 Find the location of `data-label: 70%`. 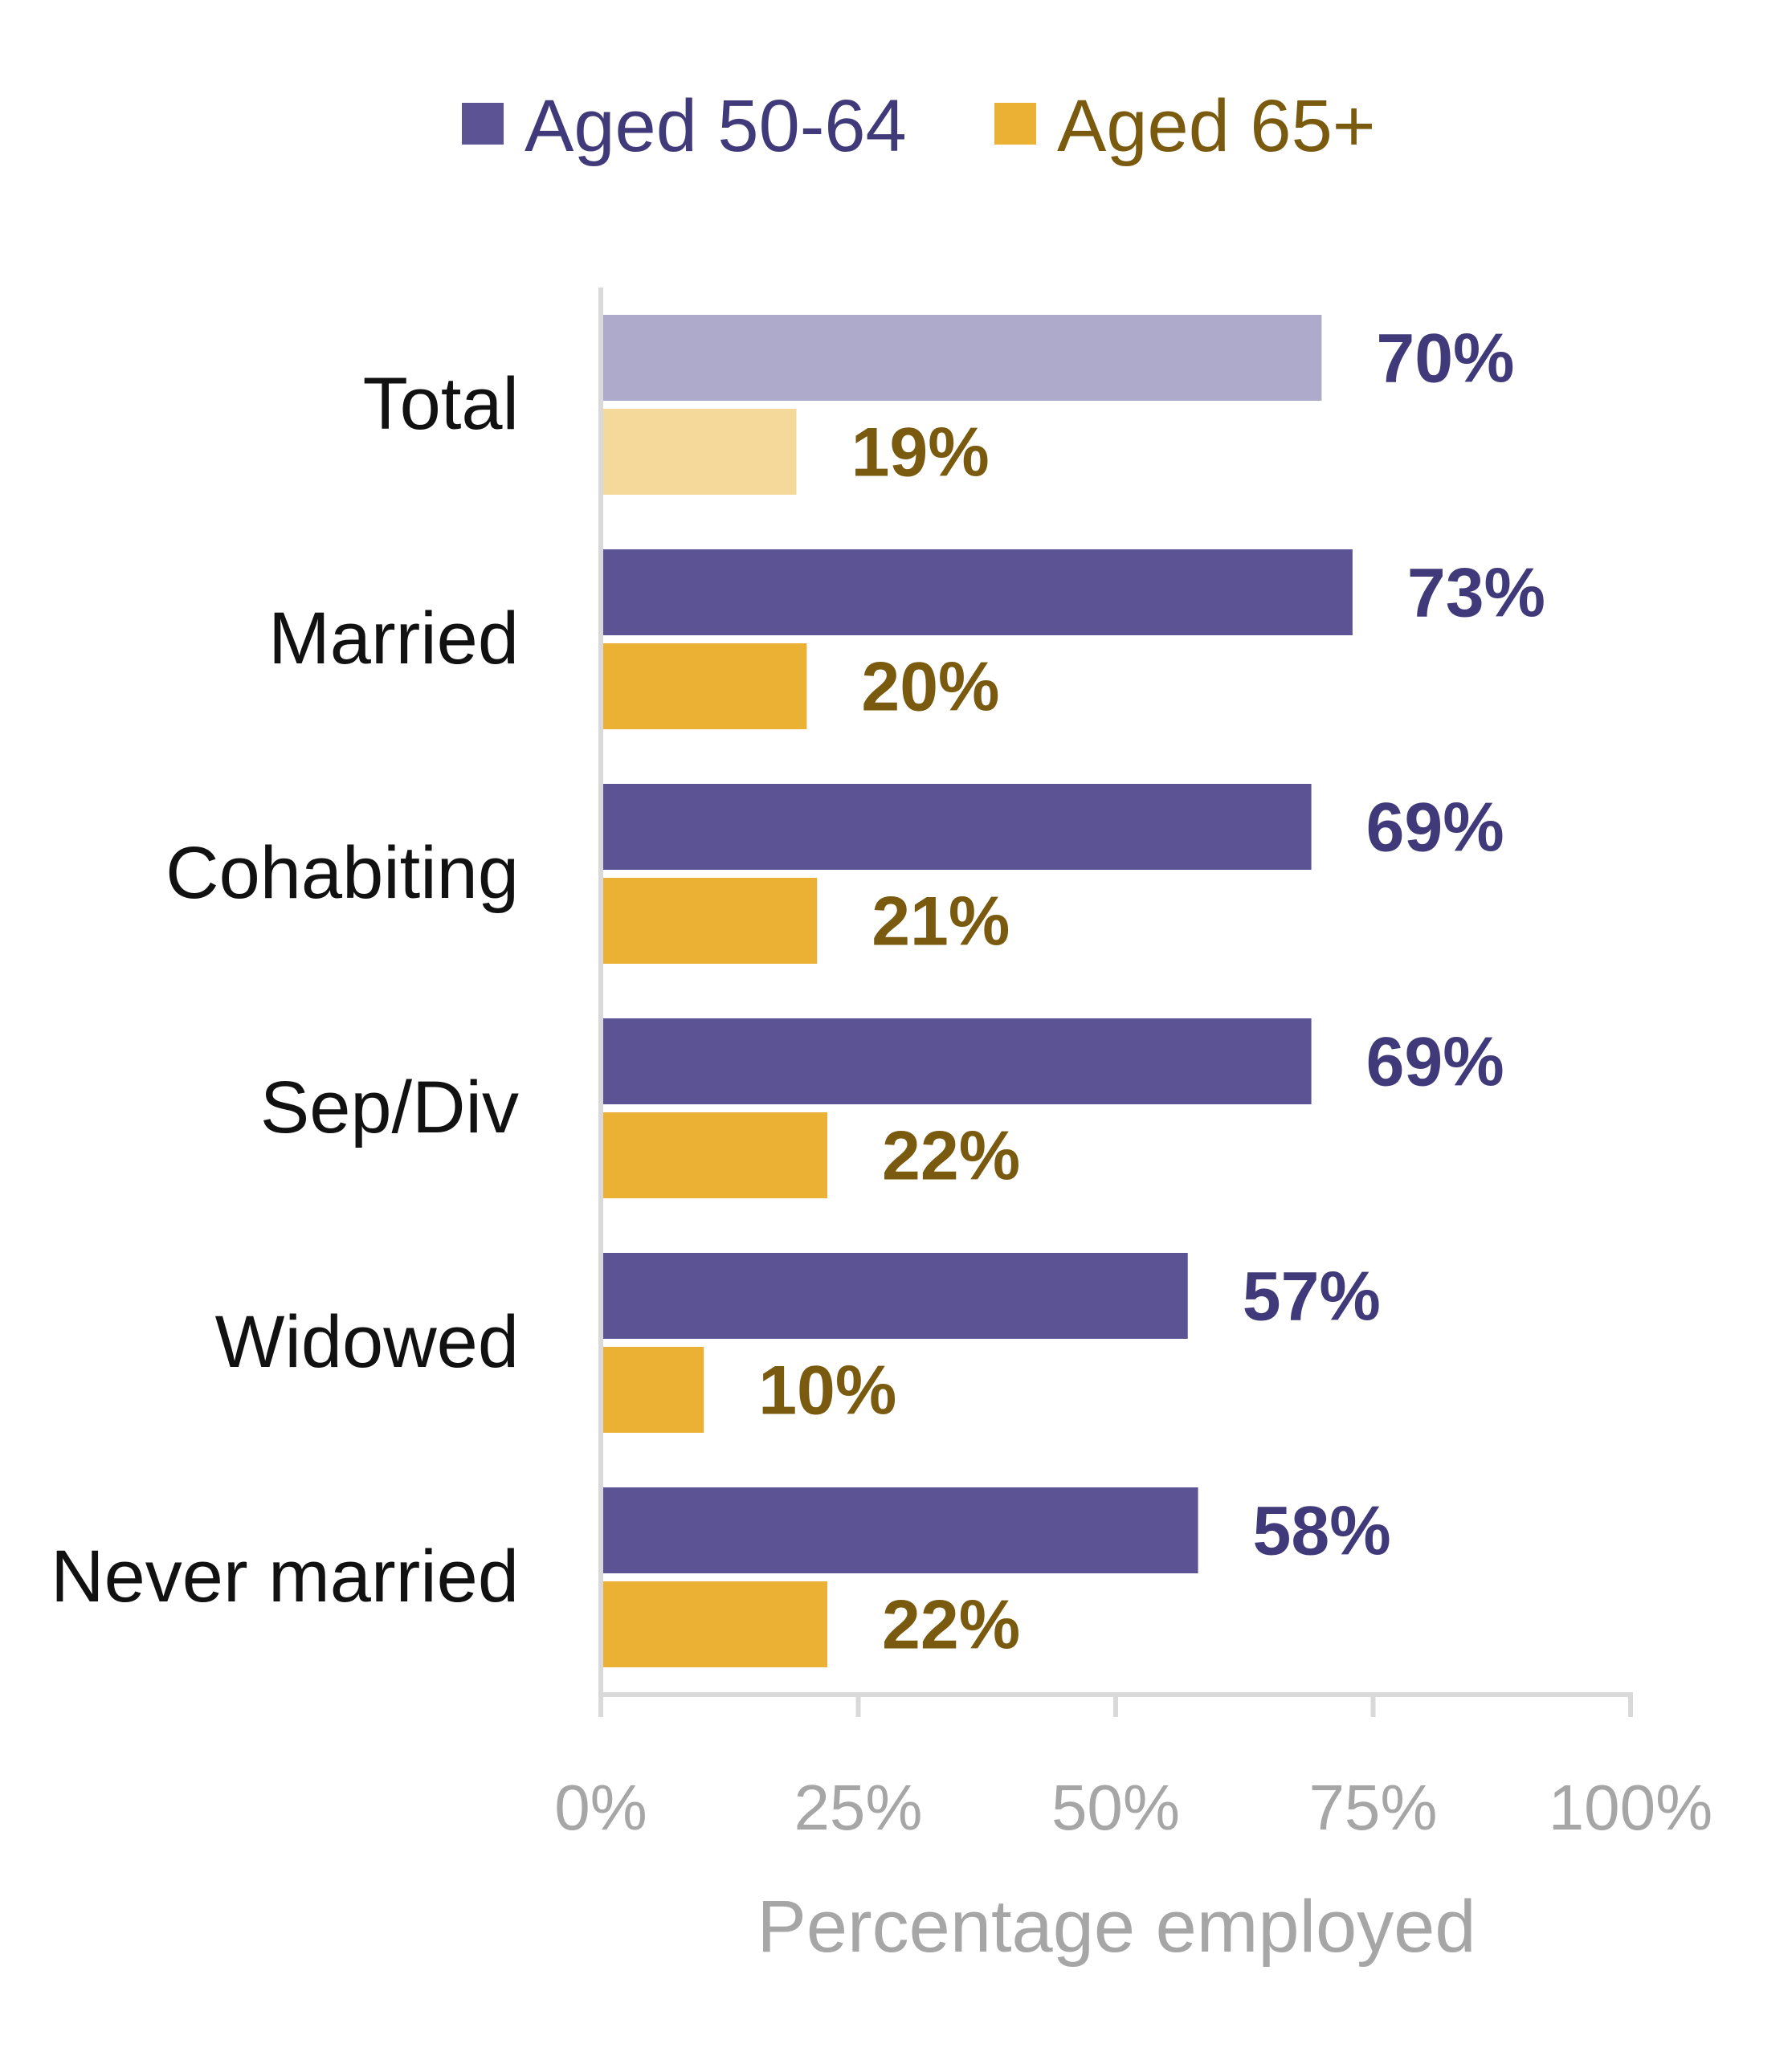

data-label: 70% is located at coordinates (1445, 359).